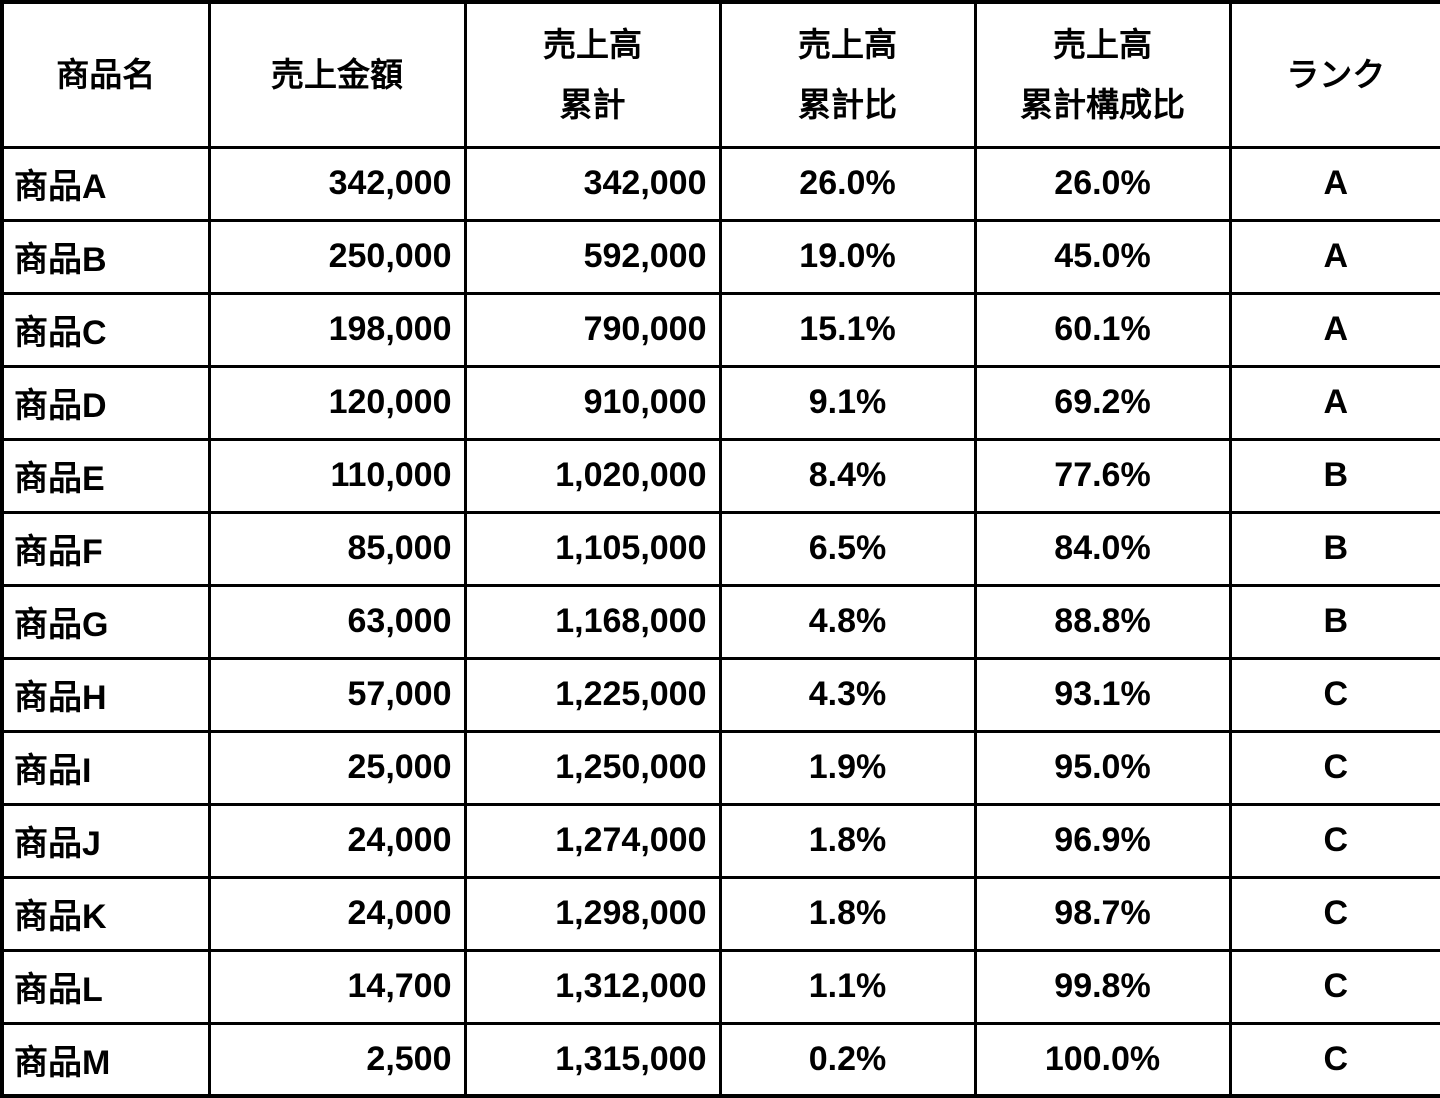  What do you see at coordinates (1102, 621) in the screenshot?
I see `cell-cumulative-sales-composition-ratio: 88.8%` at bounding box center [1102, 621].